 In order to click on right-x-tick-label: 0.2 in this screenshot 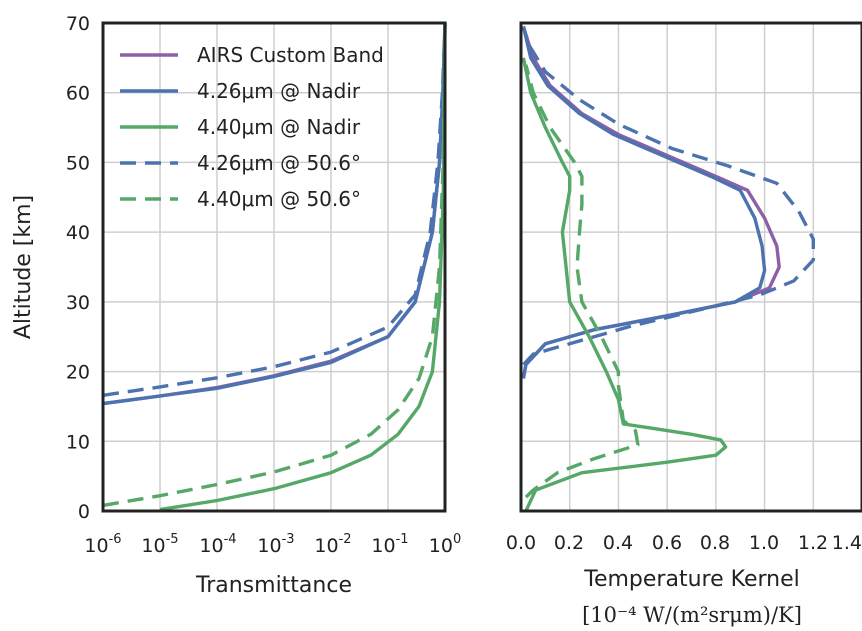, I will do `click(569, 543)`.